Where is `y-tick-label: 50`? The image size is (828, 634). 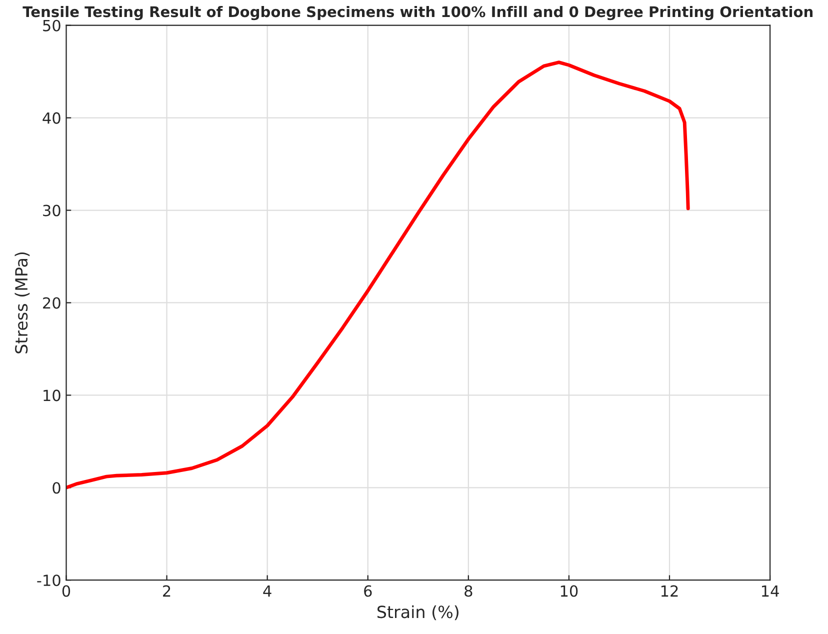 y-tick-label: 50 is located at coordinates (51, 26).